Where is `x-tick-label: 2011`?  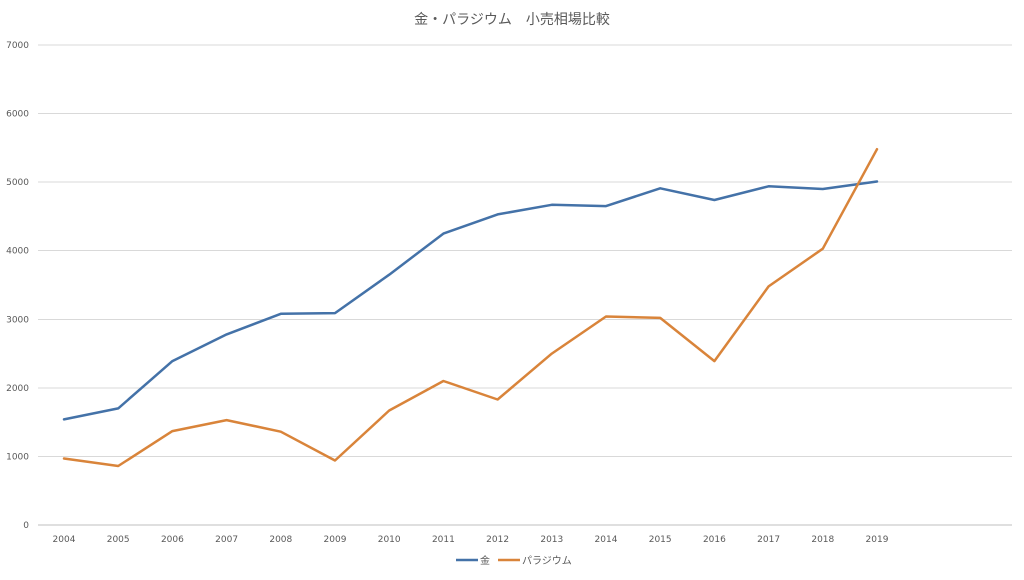 x-tick-label: 2011 is located at coordinates (443, 540).